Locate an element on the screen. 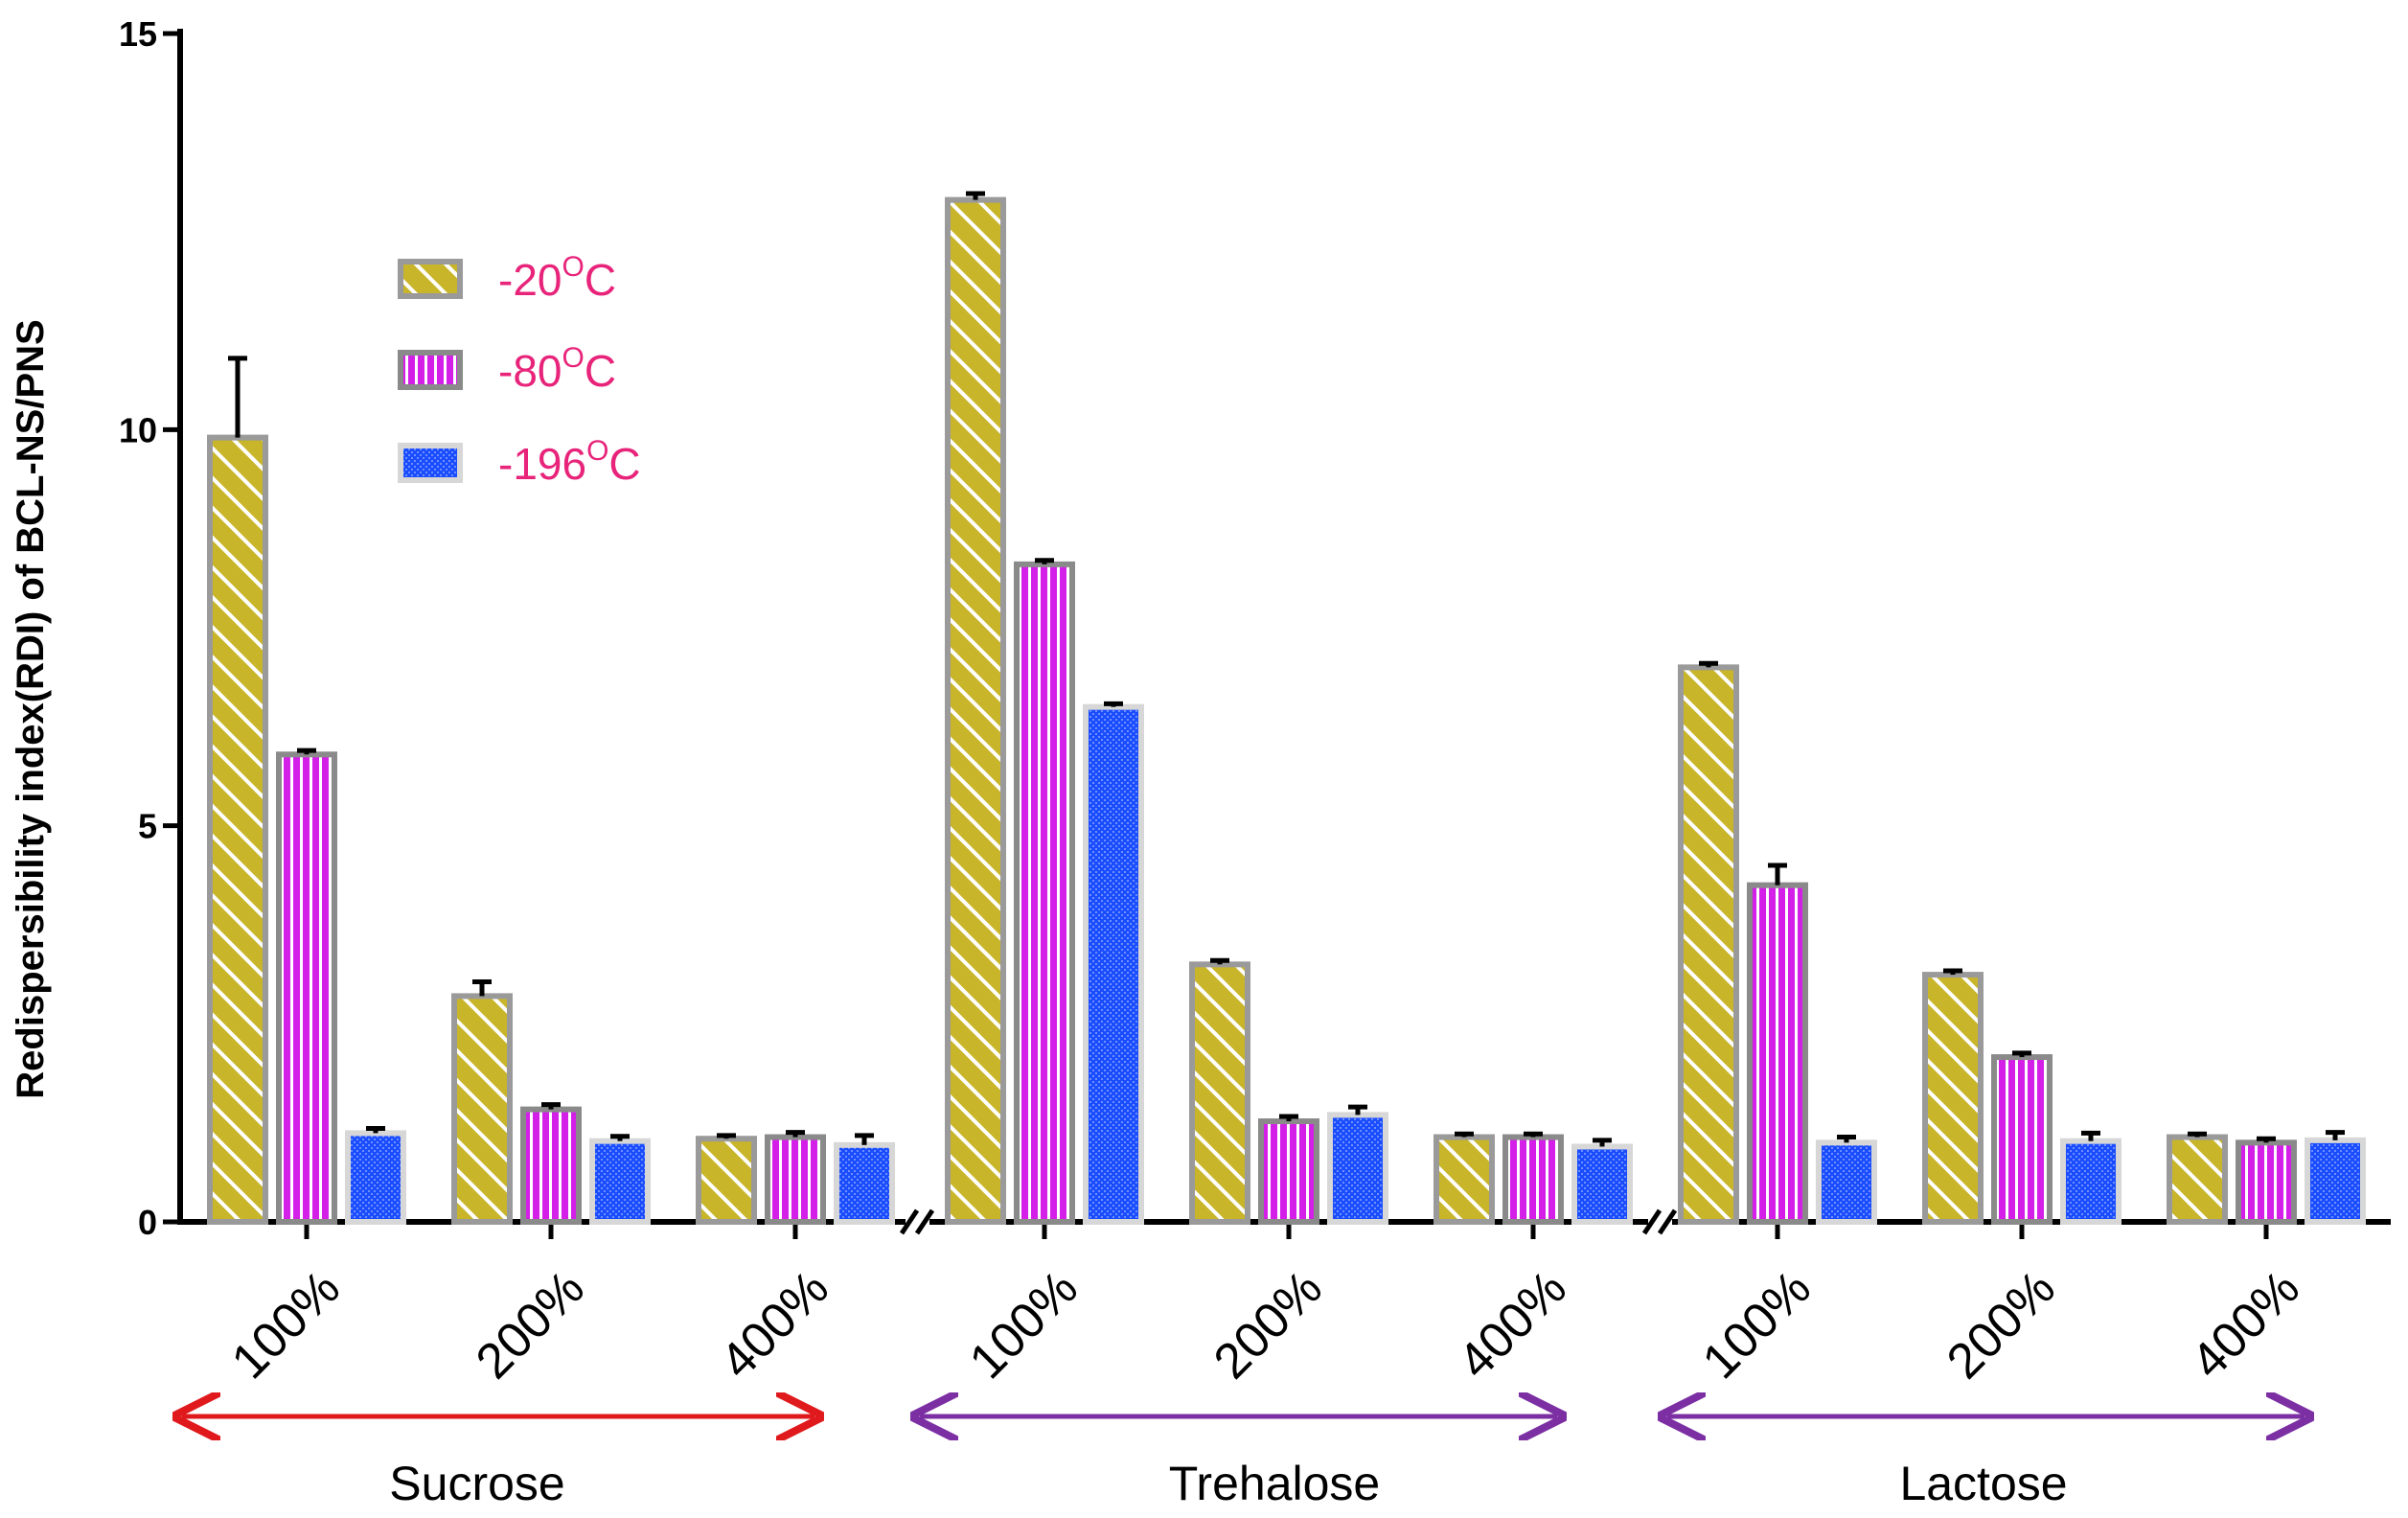  y-tick-label: 0 is located at coordinates (147, 1222).